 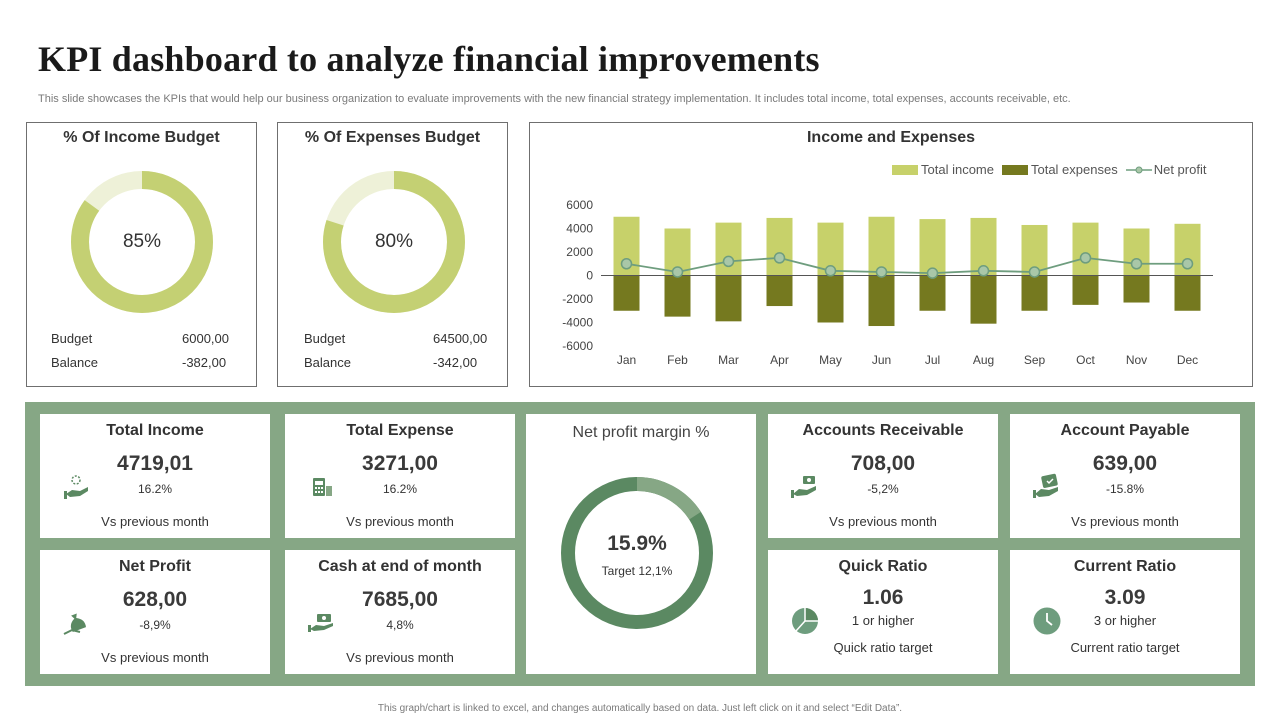 What do you see at coordinates (577, 299) in the screenshot?
I see `y-tick-label: -2000` at bounding box center [577, 299].